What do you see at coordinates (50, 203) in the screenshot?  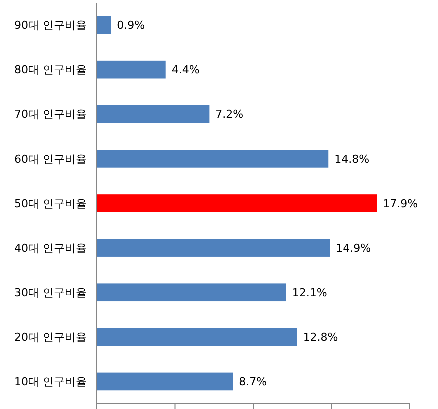 I see `y-tick-label: 50대 인구비율` at bounding box center [50, 203].